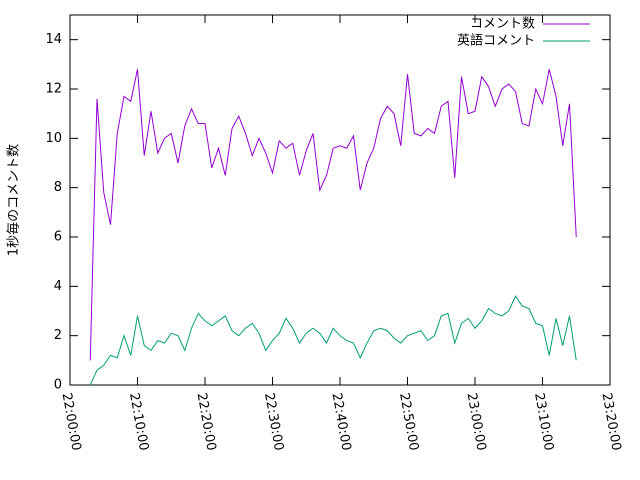 The image size is (640, 480). What do you see at coordinates (58, 335) in the screenshot?
I see `y-tick-label: 2` at bounding box center [58, 335].